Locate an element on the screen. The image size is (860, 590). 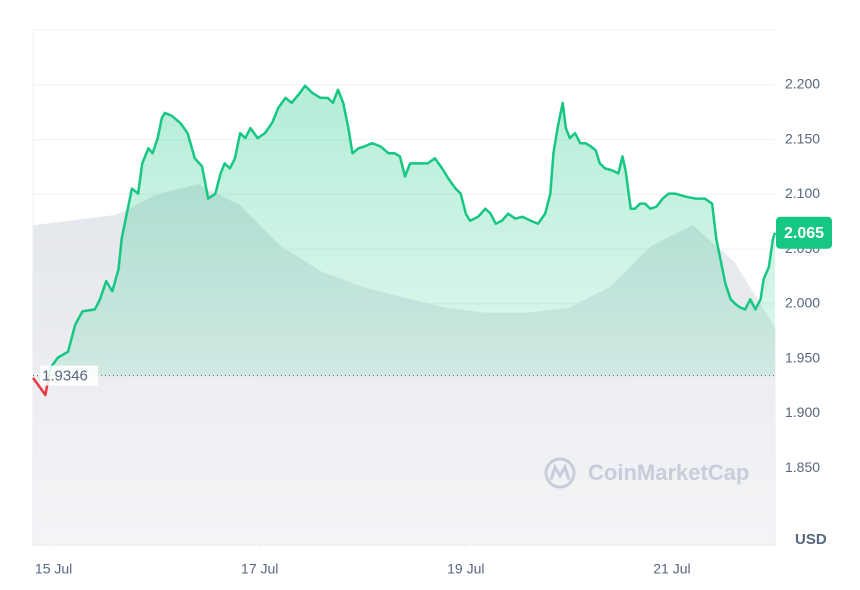
x-tick-label: 15 Jul is located at coordinates (53, 569).